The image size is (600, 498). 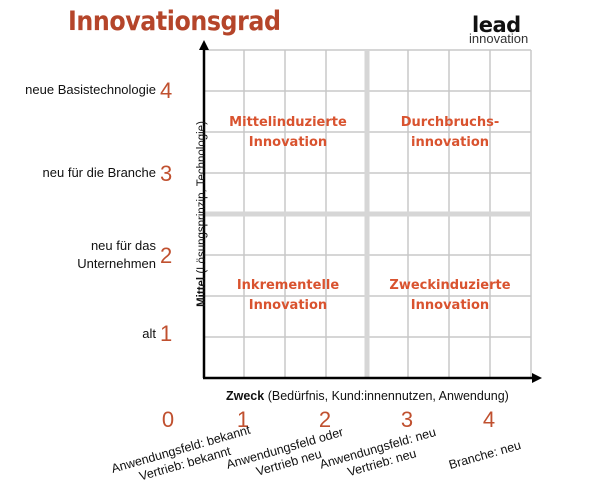 What do you see at coordinates (99, 172) in the screenshot?
I see `y-level-label-3: neu für die Branche` at bounding box center [99, 172].